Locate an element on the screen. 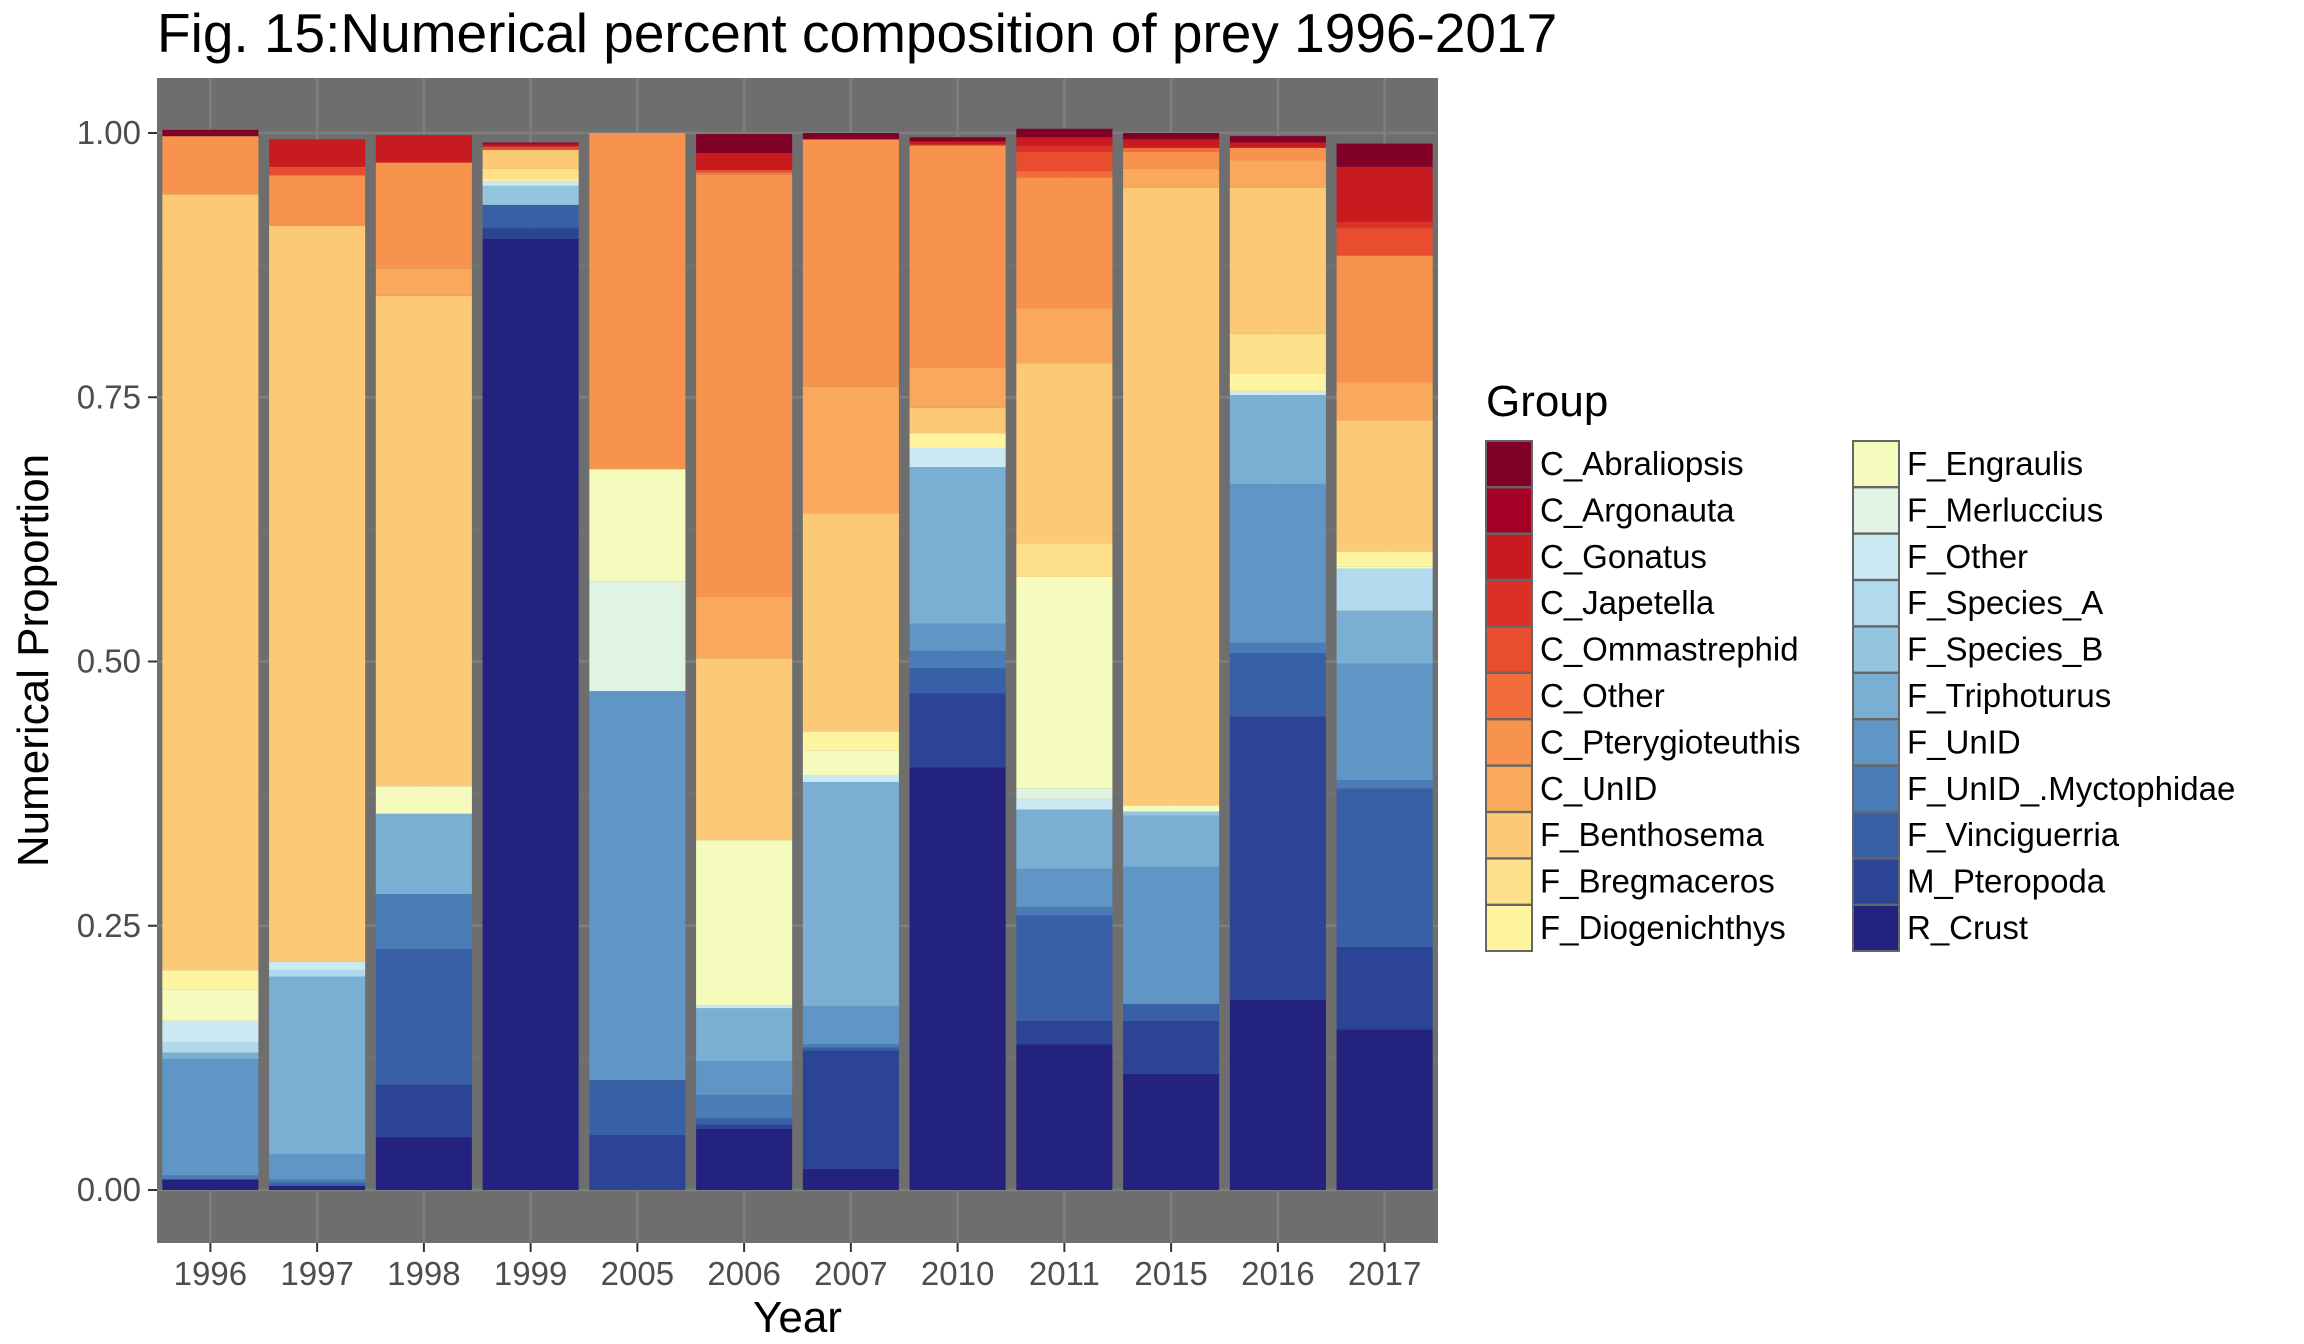 This screenshot has height=1344, width=2304. x-tick-label: 2010 is located at coordinates (957, 1273).